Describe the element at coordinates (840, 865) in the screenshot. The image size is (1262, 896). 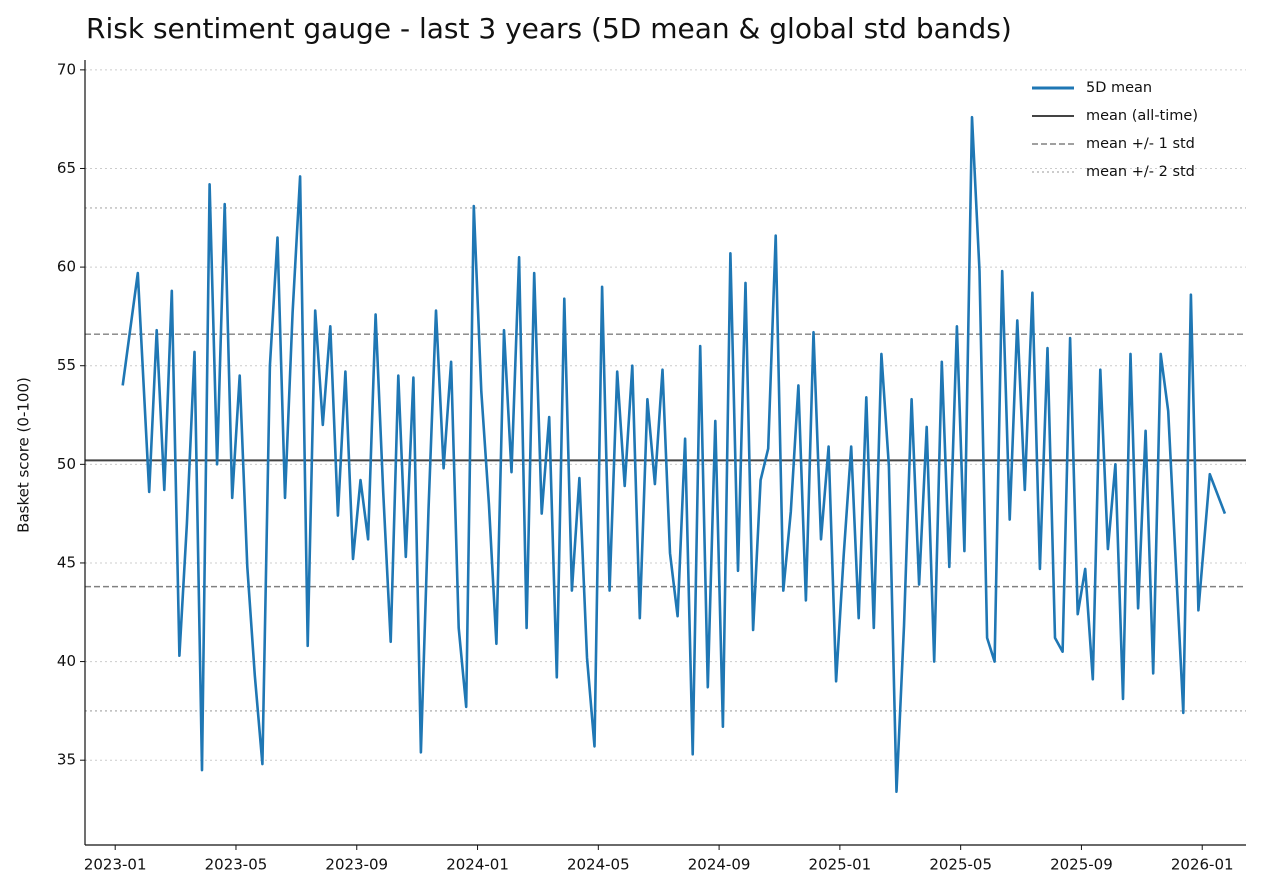
I see `x-tick-label: 2025-01` at that location.